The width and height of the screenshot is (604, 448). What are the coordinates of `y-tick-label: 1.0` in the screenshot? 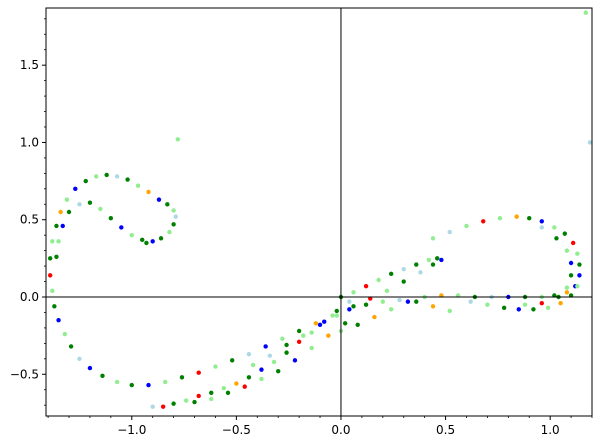 It's located at (29, 142).